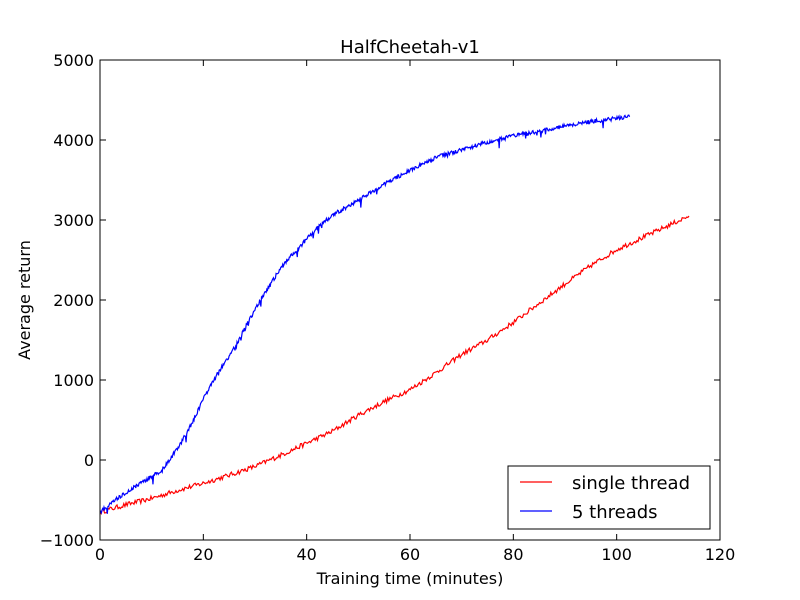 This screenshot has height=600, width=800. Describe the element at coordinates (73, 220) in the screenshot. I see `y-tick-label: 3000` at that location.